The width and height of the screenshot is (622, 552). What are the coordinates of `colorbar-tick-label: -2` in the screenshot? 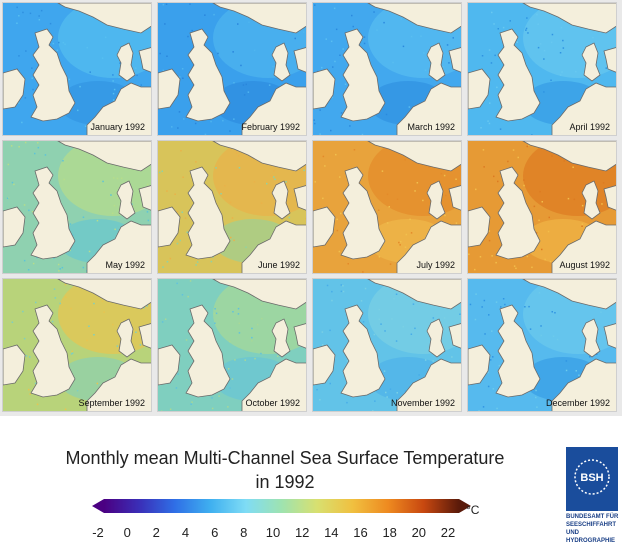 It's located at (98, 532).